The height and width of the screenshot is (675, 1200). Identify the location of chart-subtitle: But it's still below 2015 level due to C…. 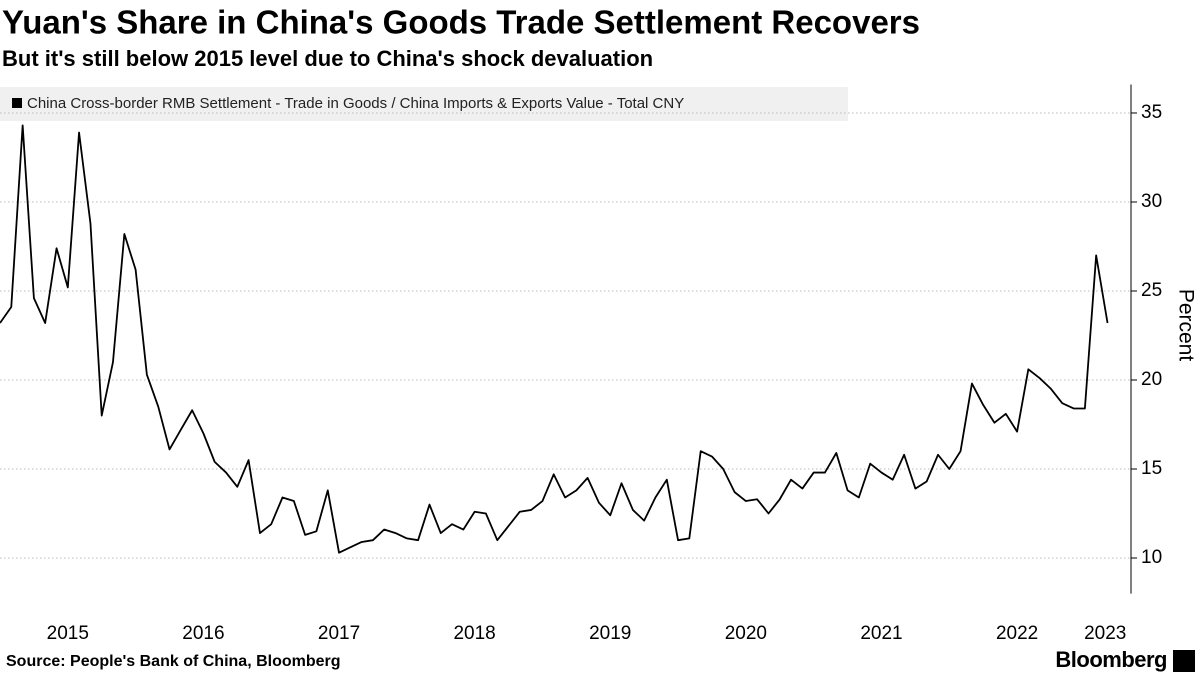
(327, 58).